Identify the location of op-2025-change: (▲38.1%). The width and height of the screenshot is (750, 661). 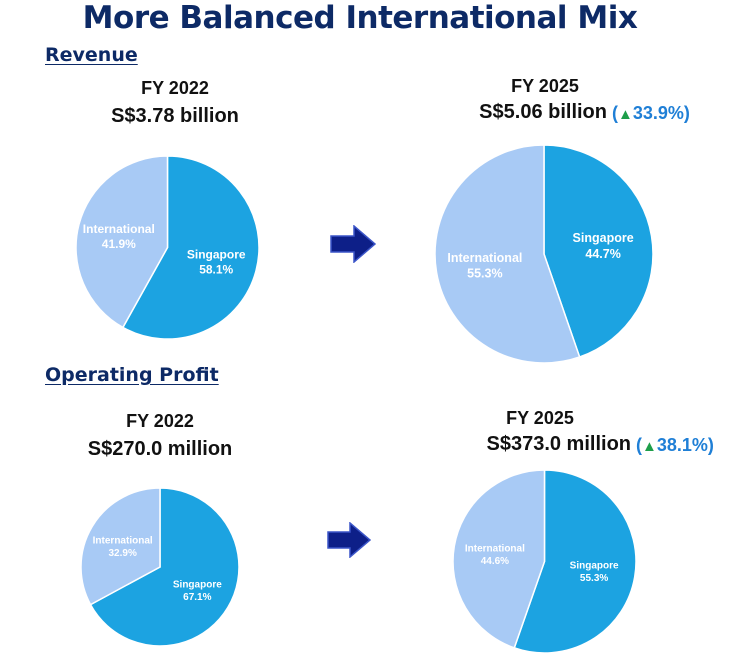
(675, 445).